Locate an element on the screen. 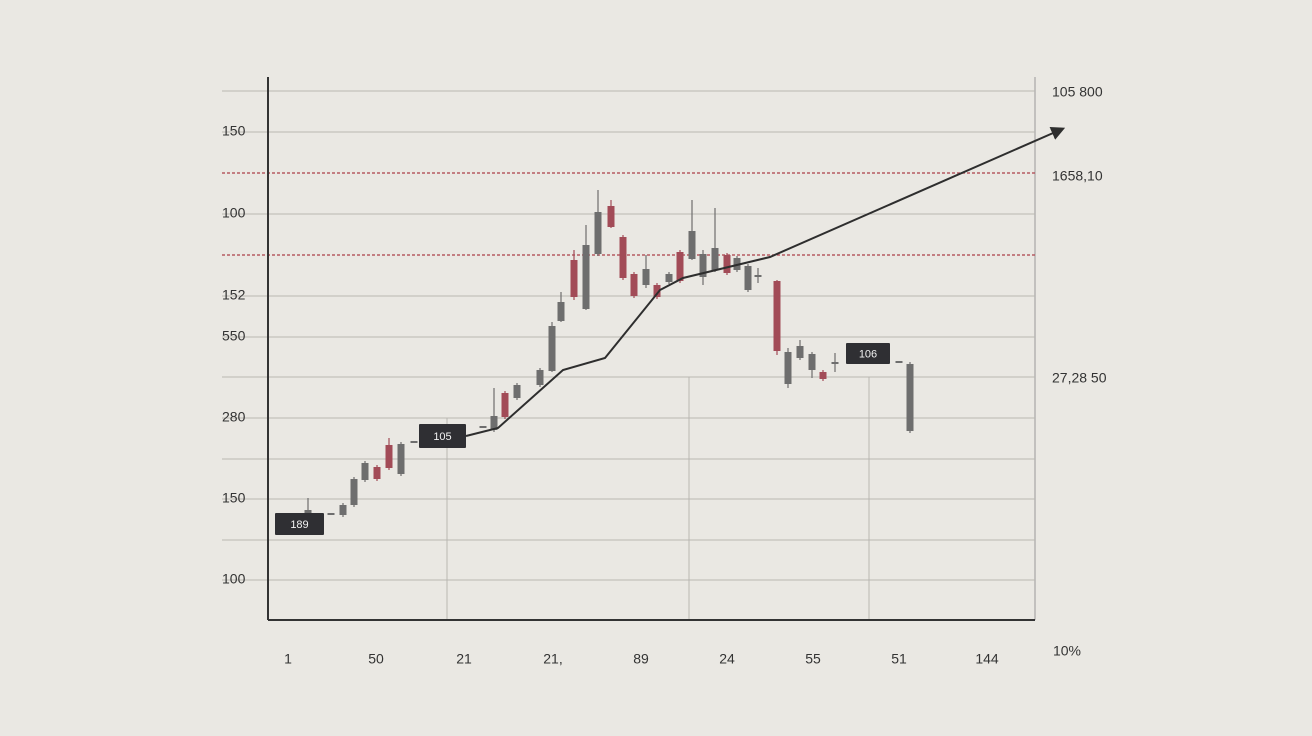  x-tick-label: 89 is located at coordinates (641, 659).